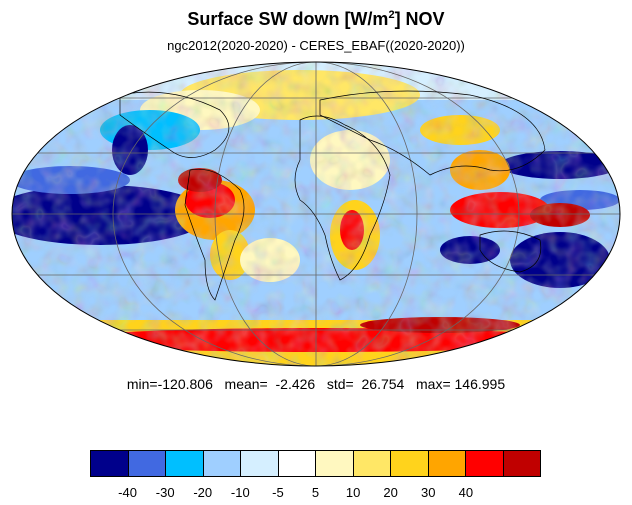 The height and width of the screenshot is (505, 632). What do you see at coordinates (432, 133) in the screenshot?
I see `coast-eurasia` at bounding box center [432, 133].